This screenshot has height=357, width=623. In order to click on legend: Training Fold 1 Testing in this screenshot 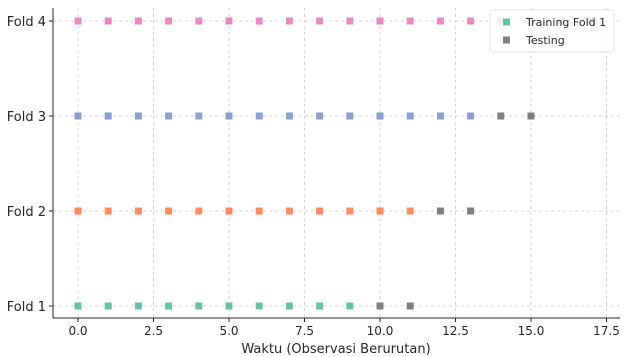, I will do `click(552, 31)`.